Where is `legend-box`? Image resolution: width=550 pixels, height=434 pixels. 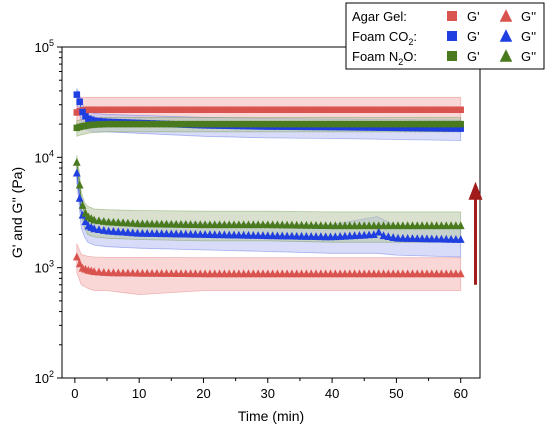 legend-box is located at coordinates (445, 36).